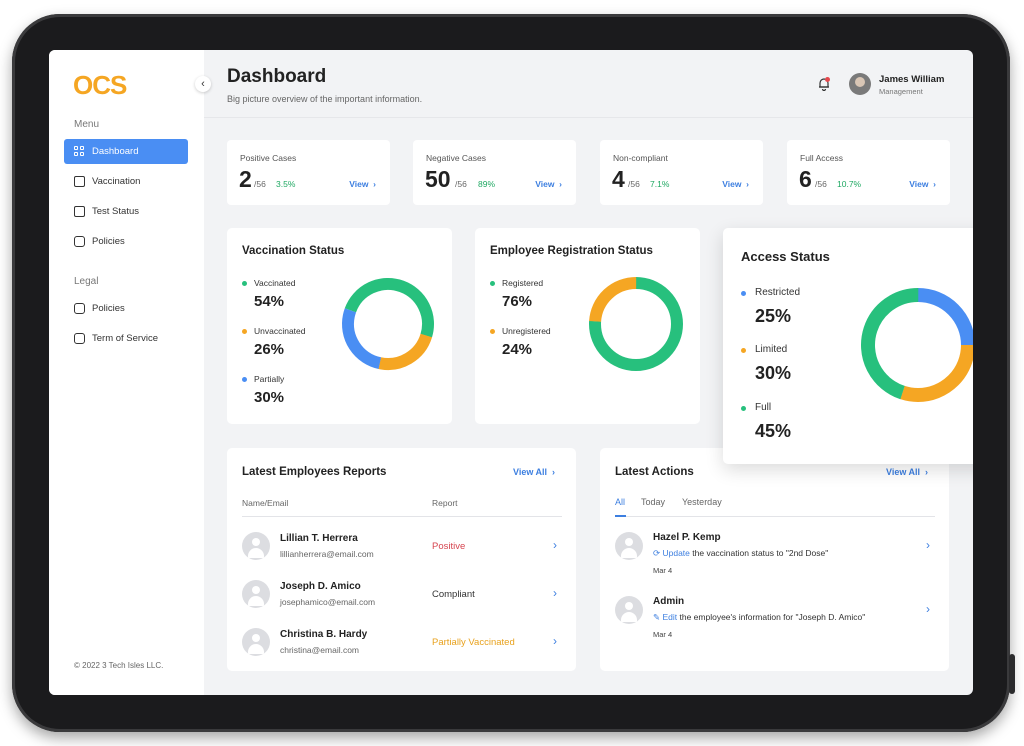 The image size is (1024, 746). I want to click on active-tab-indicator, so click(620, 516).